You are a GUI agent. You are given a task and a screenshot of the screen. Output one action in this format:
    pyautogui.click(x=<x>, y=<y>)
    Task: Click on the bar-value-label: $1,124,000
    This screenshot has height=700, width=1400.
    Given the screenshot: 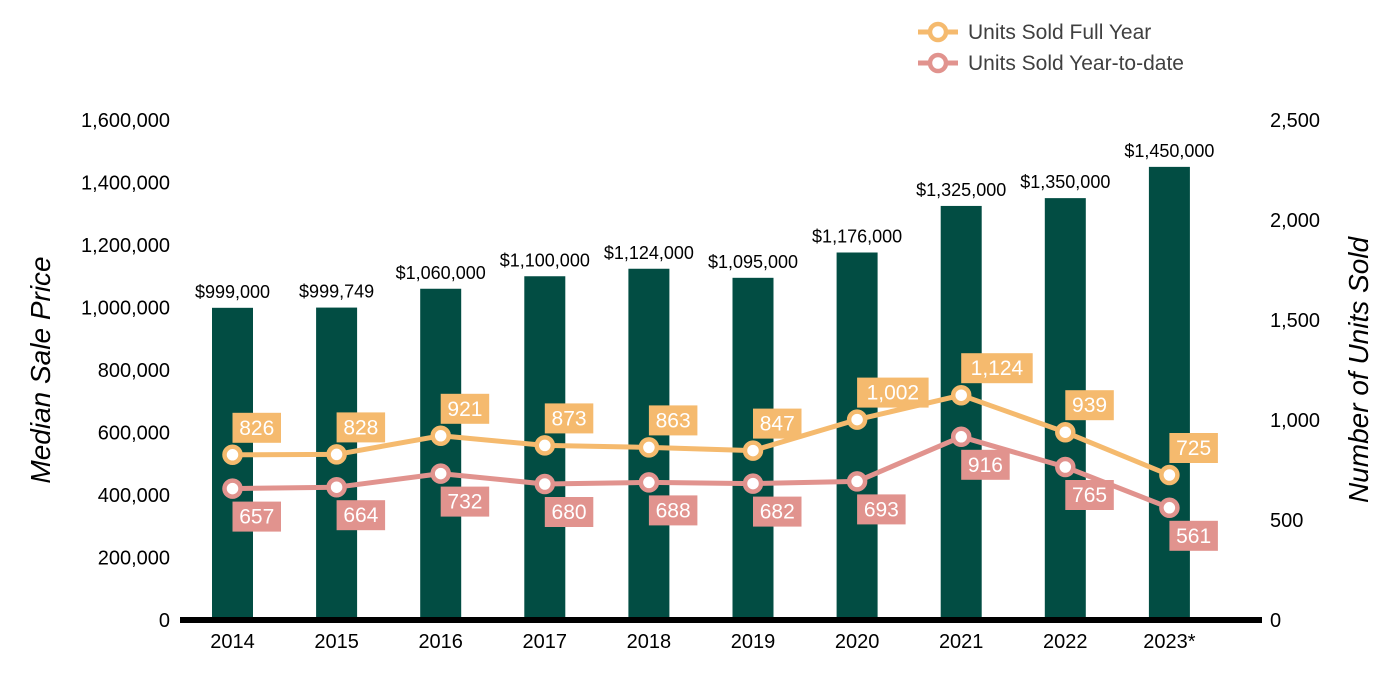 What is the action you would take?
    pyautogui.click(x=649, y=253)
    